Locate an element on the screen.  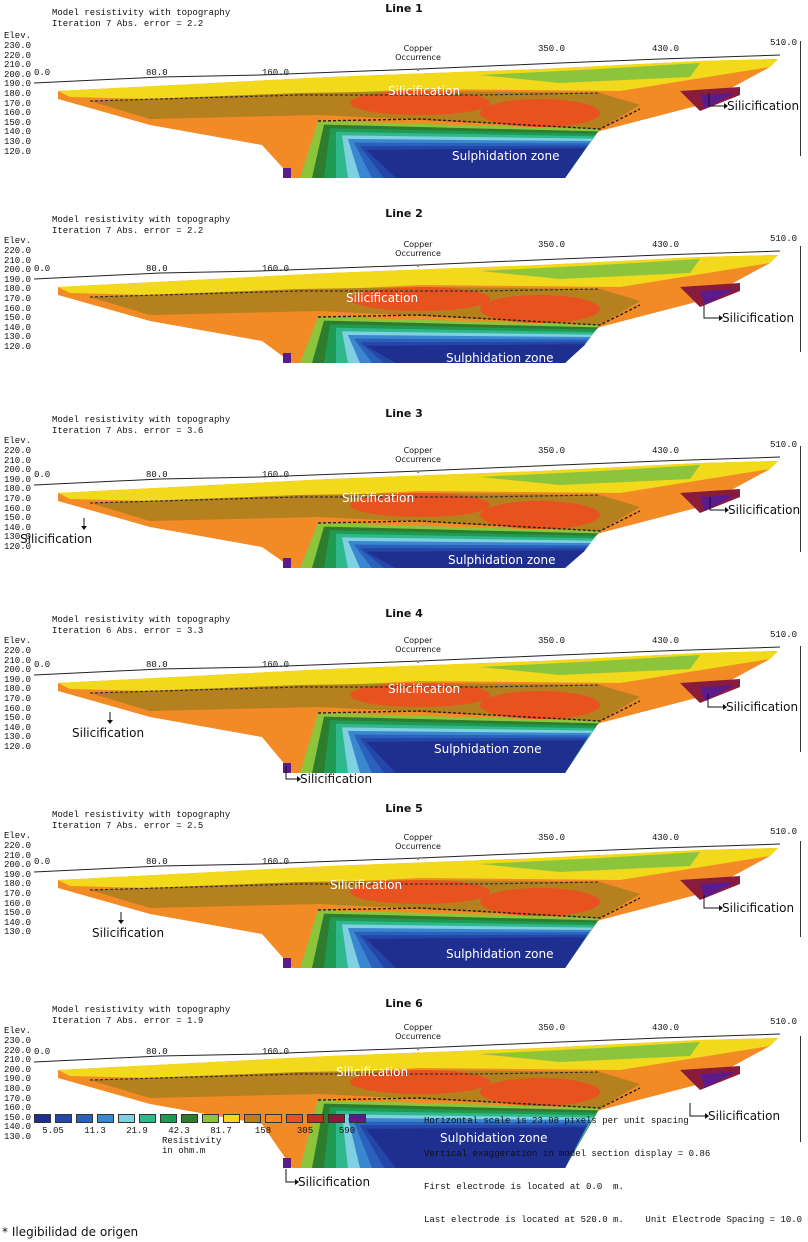
legend-value: 158 is located at coordinates (263, 1131).